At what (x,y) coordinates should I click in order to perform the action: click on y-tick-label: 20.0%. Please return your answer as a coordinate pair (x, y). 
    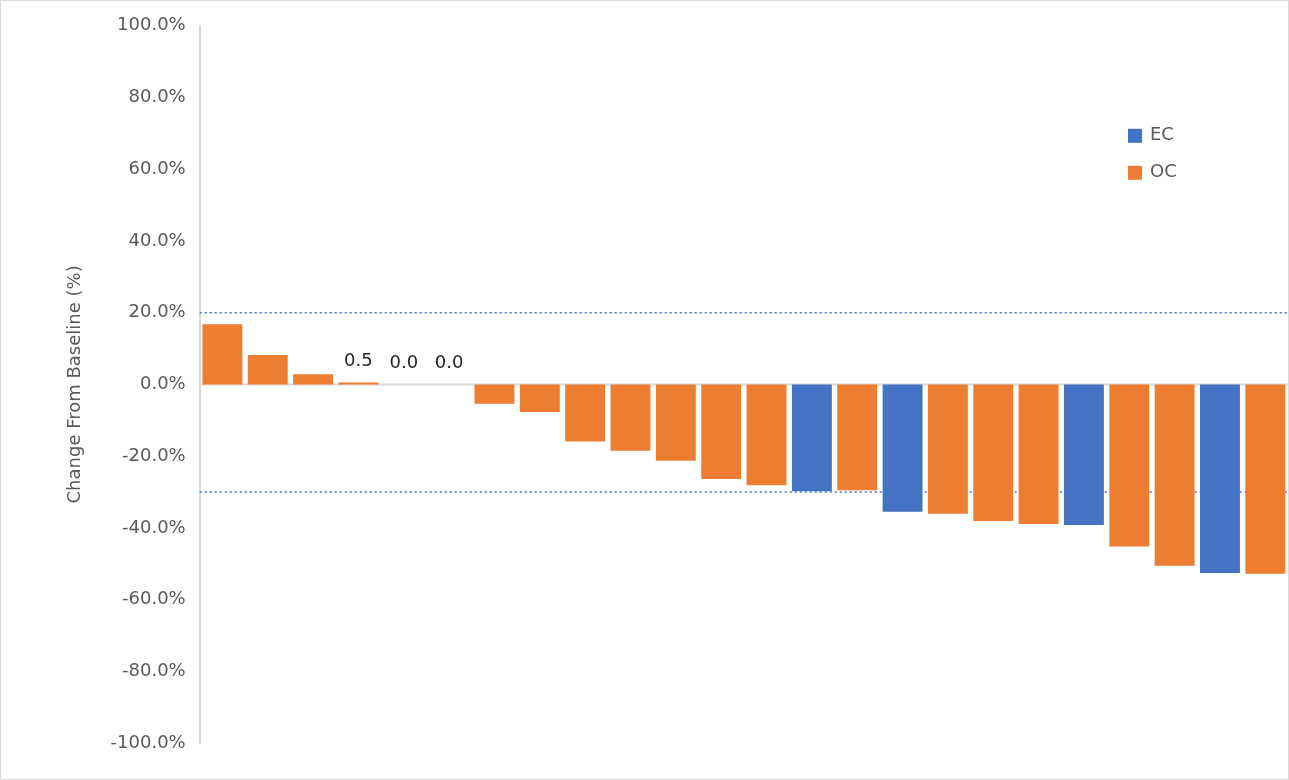
    Looking at the image, I should click on (157, 311).